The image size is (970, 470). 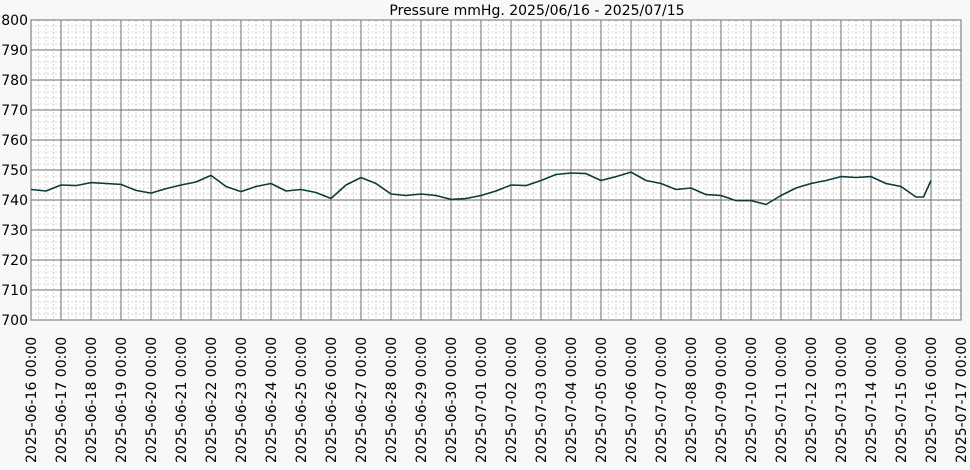 What do you see at coordinates (14, 141) in the screenshot?
I see `y-tick-label: 760` at bounding box center [14, 141].